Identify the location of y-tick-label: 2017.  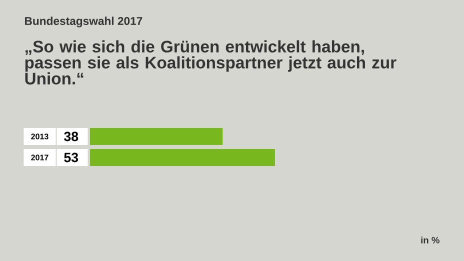
(39, 157).